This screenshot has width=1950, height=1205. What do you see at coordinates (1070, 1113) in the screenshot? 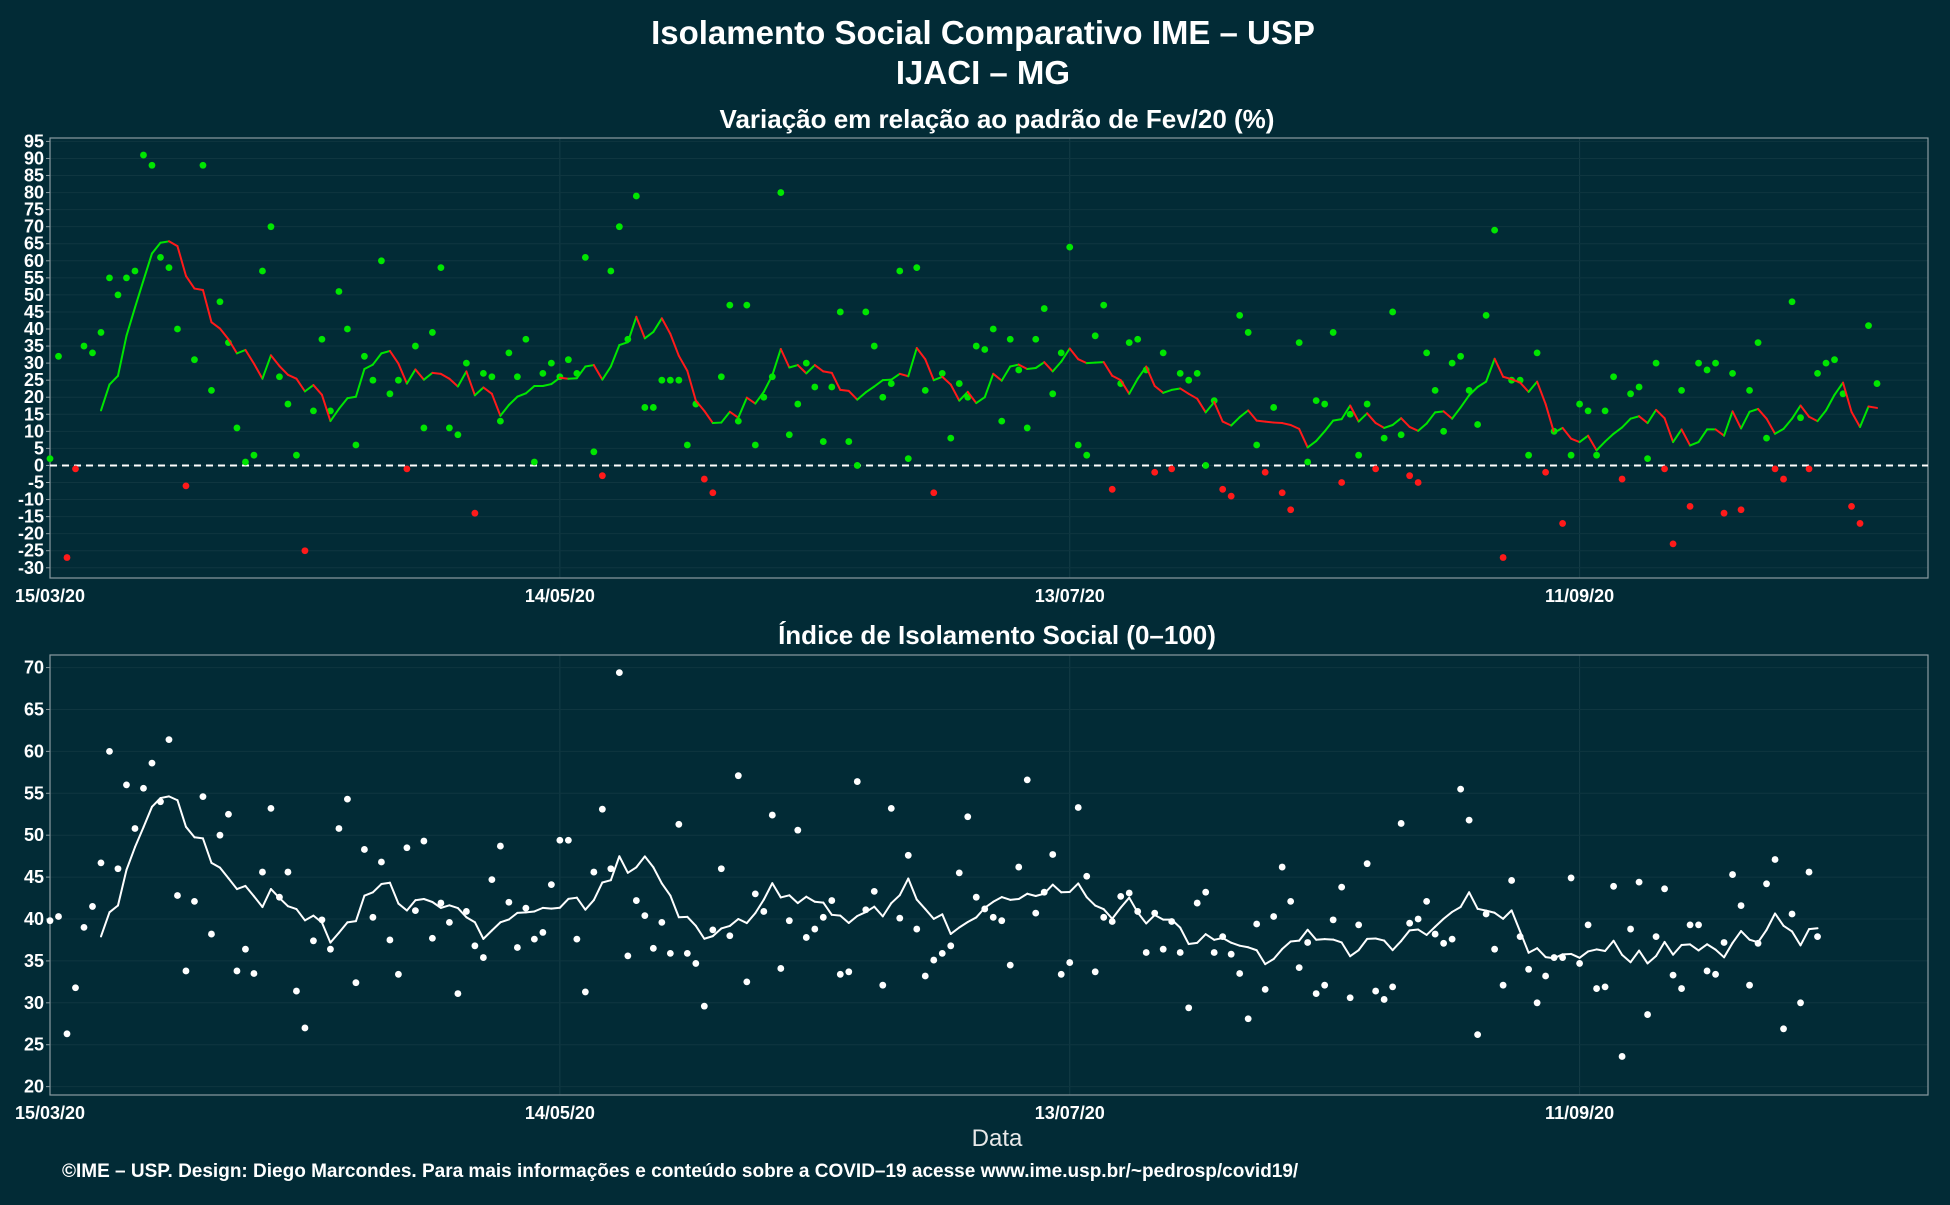
I see `x-tick-label: 13/07/20` at bounding box center [1070, 1113].